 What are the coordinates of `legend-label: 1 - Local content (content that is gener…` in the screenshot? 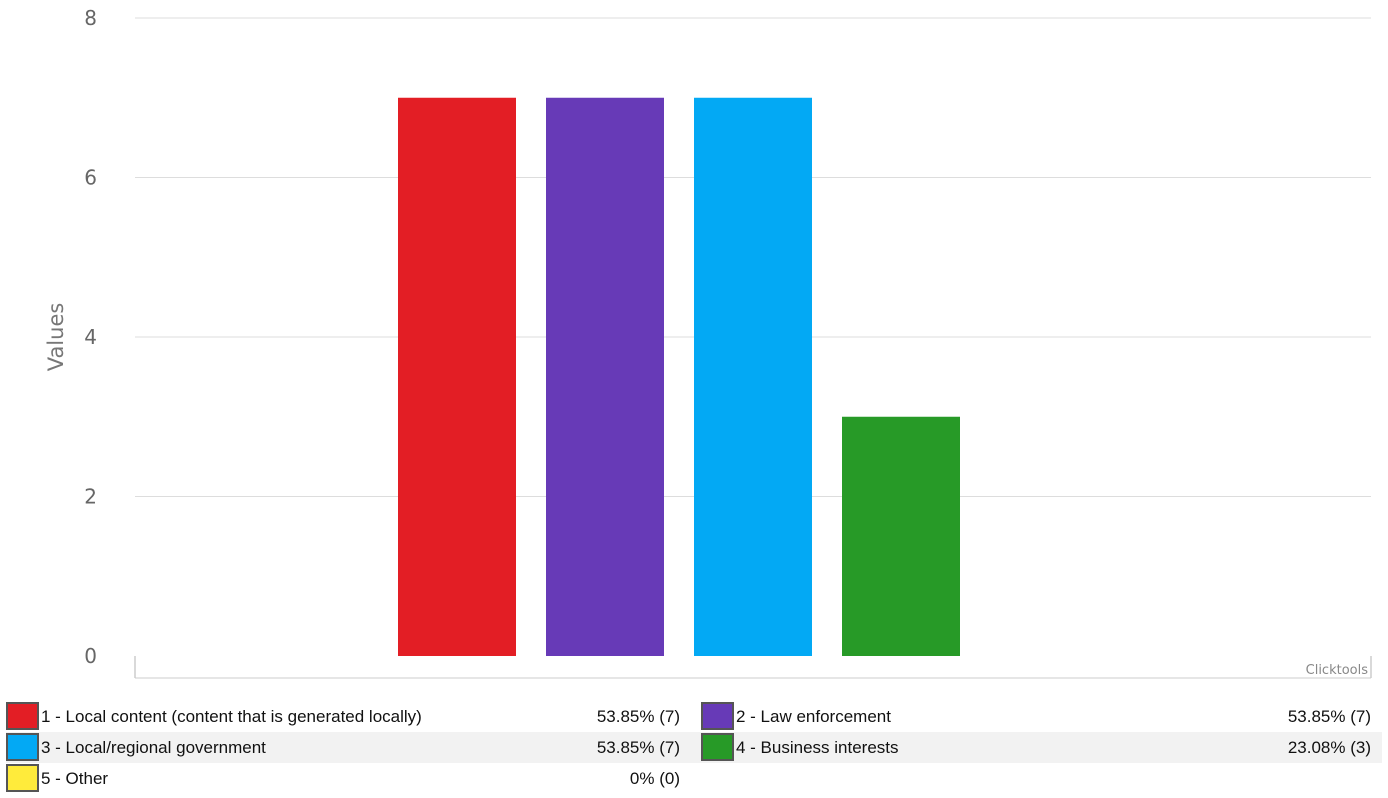 It's located at (231, 716).